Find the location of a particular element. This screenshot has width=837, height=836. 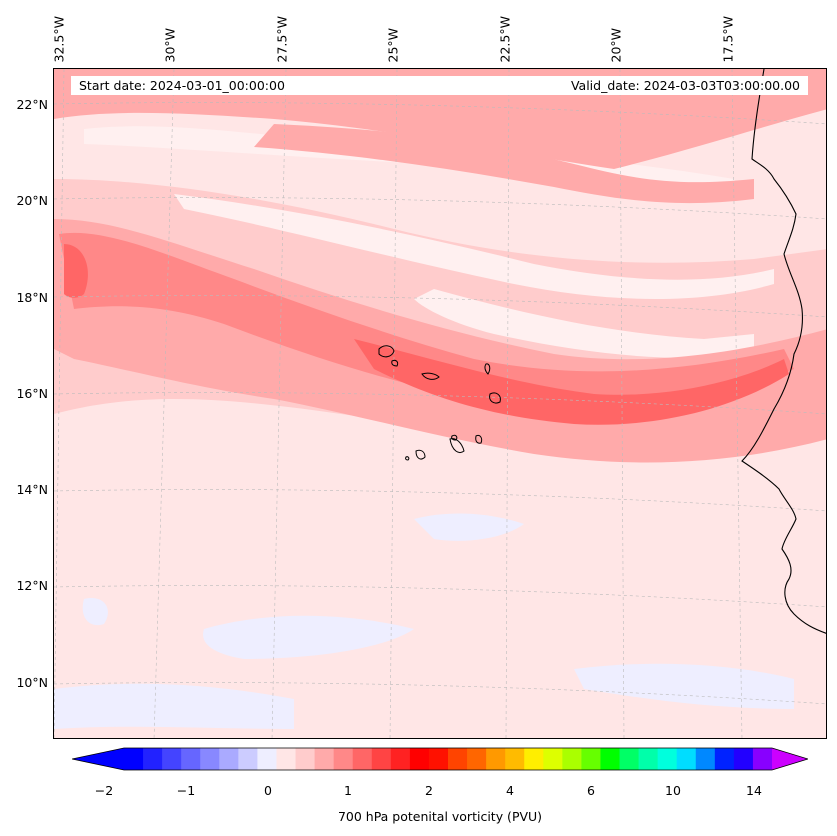

lat-label-10n: 10°N is located at coordinates (32, 682).